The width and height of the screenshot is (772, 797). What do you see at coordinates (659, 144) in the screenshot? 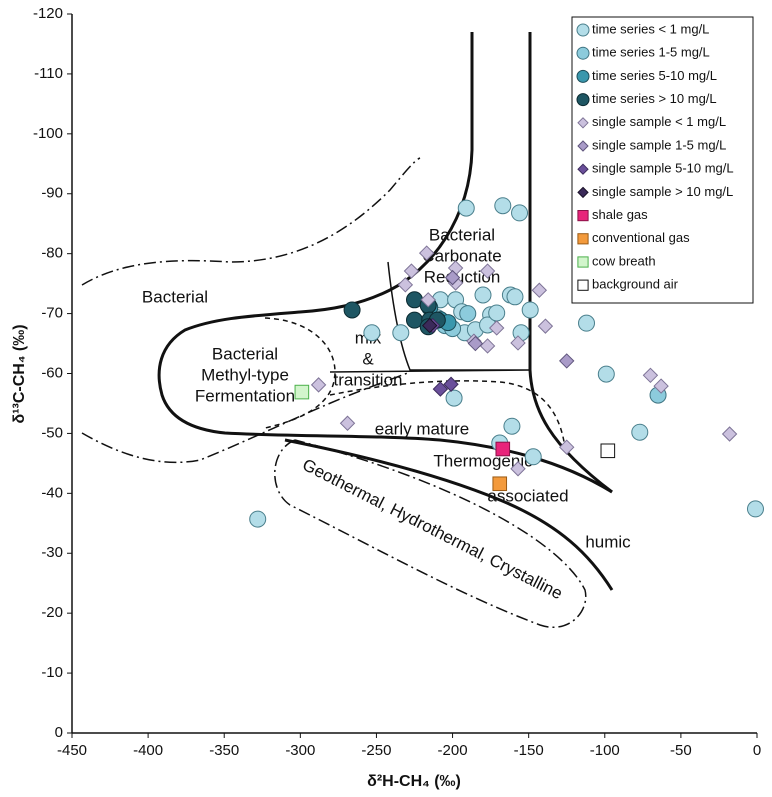
I see `legend-label: single sample 1-5 mg/L` at bounding box center [659, 144].